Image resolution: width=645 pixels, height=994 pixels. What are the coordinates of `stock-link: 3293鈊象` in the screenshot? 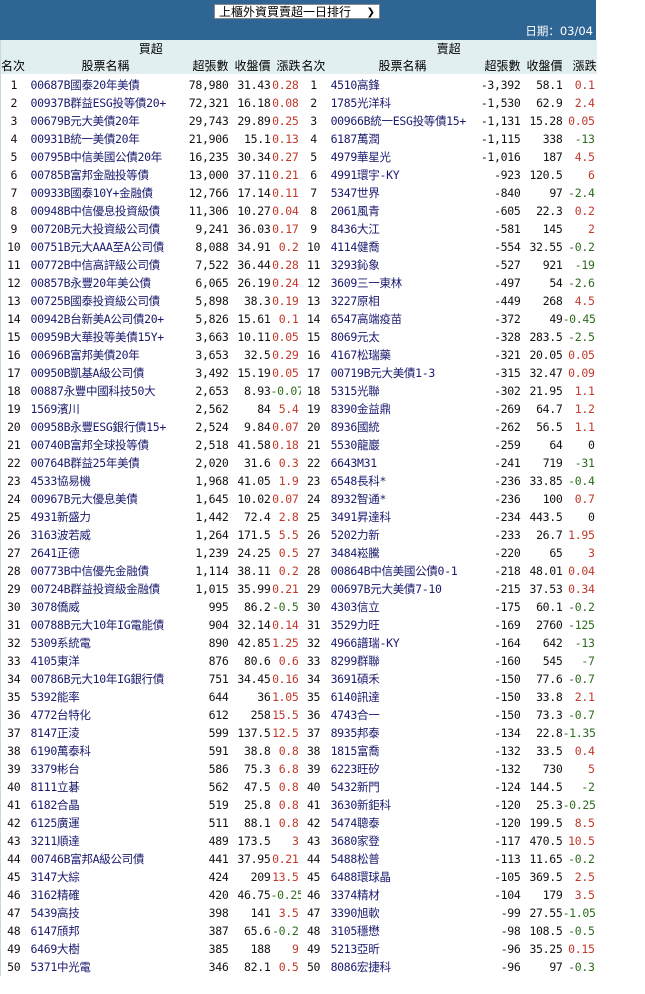 It's located at (355, 265).